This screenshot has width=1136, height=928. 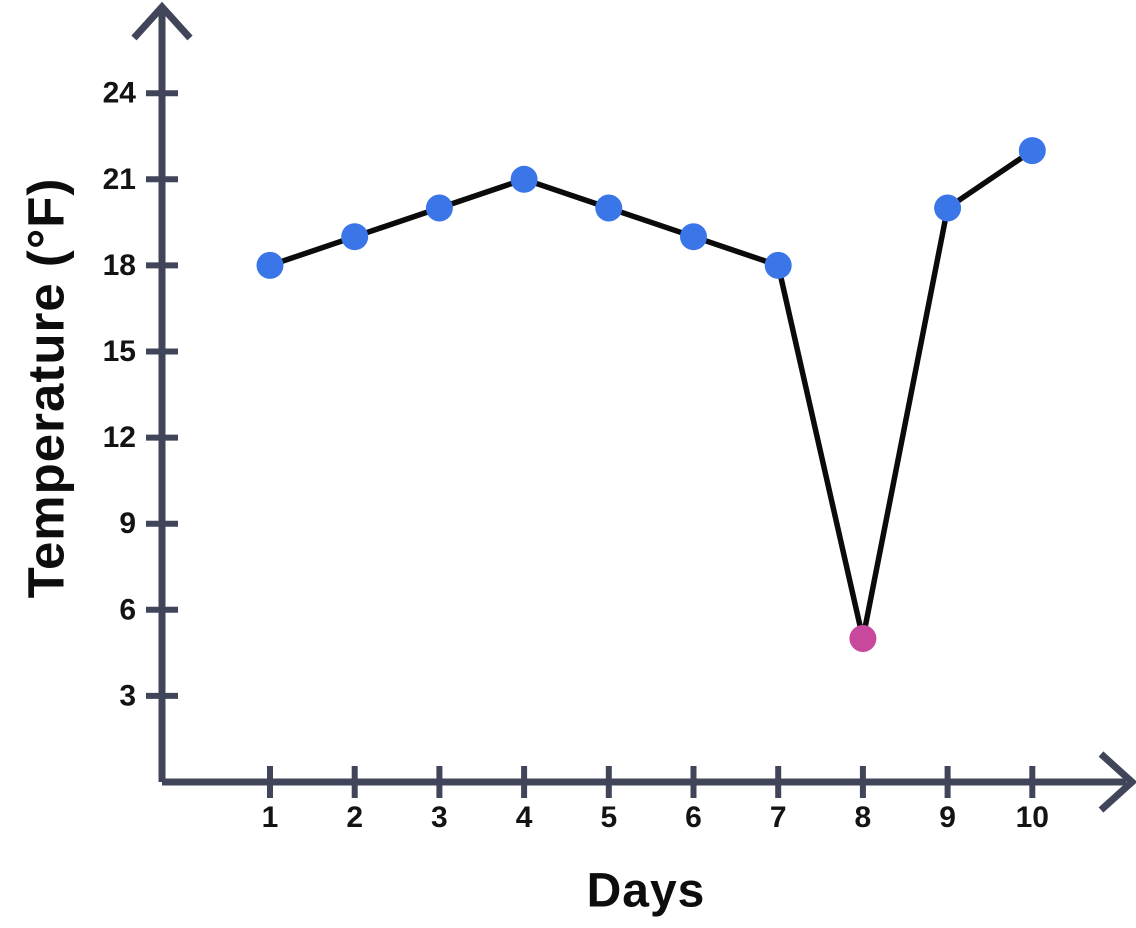 What do you see at coordinates (119, 265) in the screenshot?
I see `y-tick-label: 18` at bounding box center [119, 265].